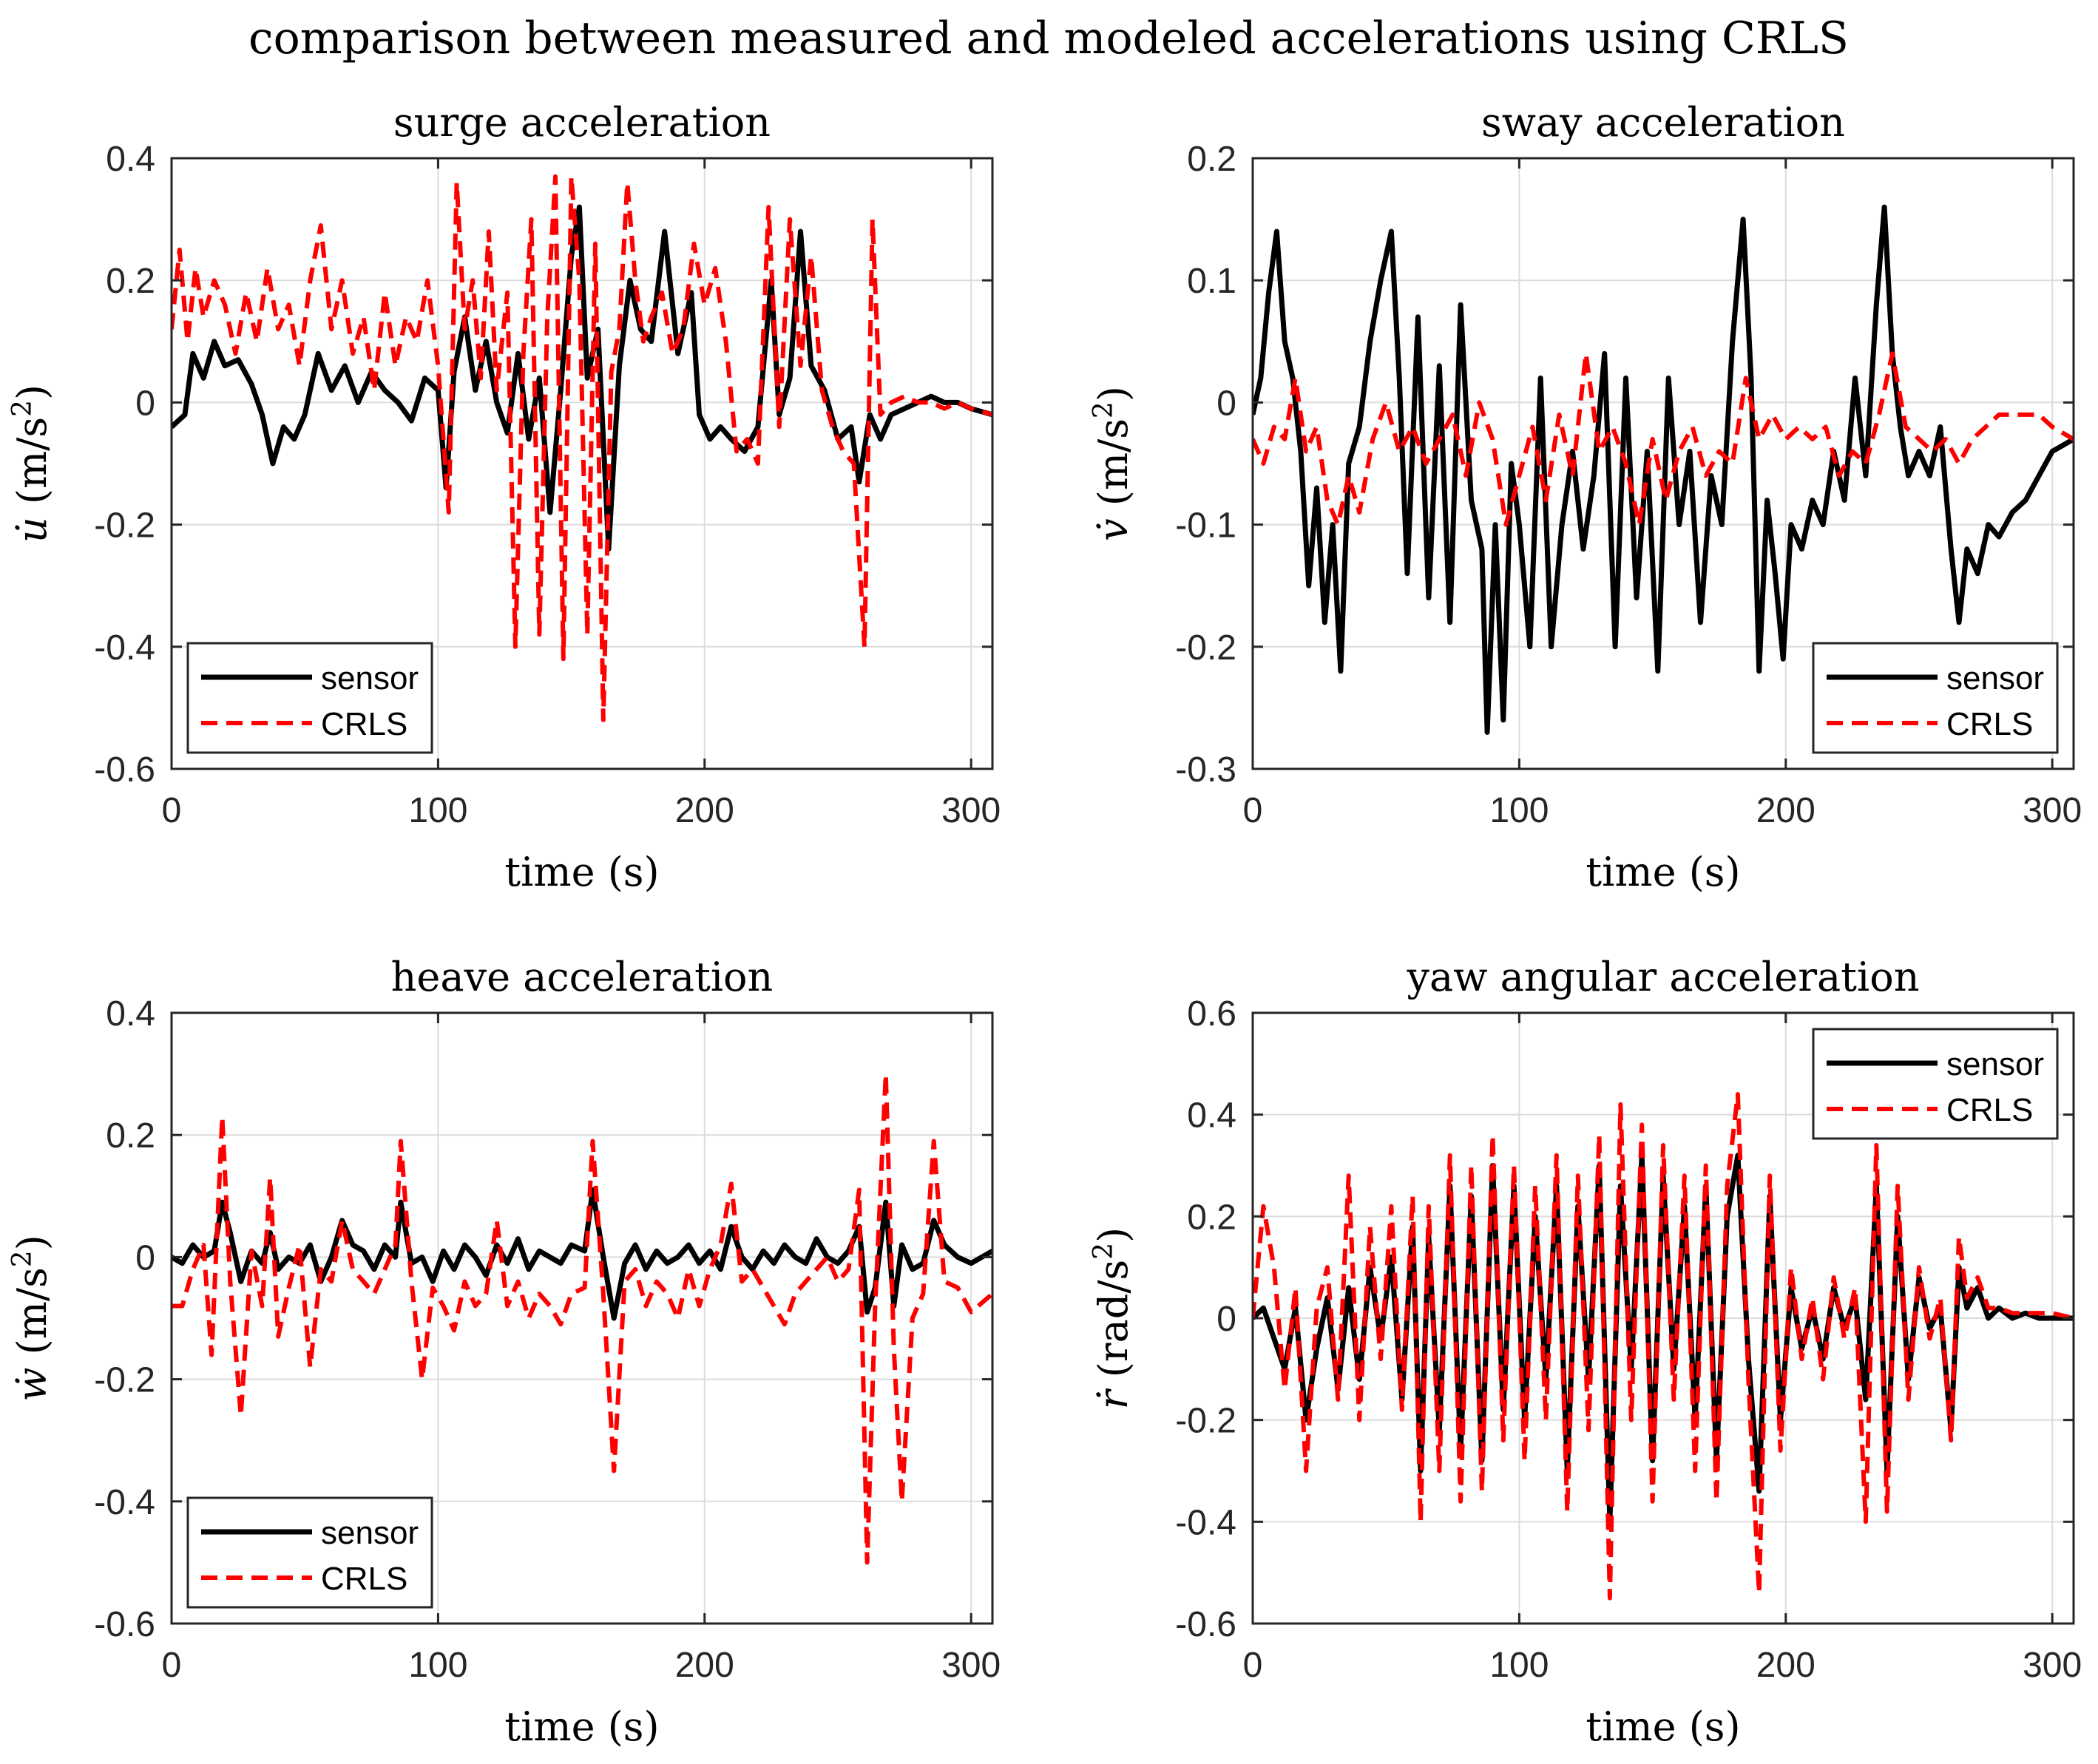  Describe the element at coordinates (1211, 1014) in the screenshot. I see `y-tick-label: 0.6` at that location.